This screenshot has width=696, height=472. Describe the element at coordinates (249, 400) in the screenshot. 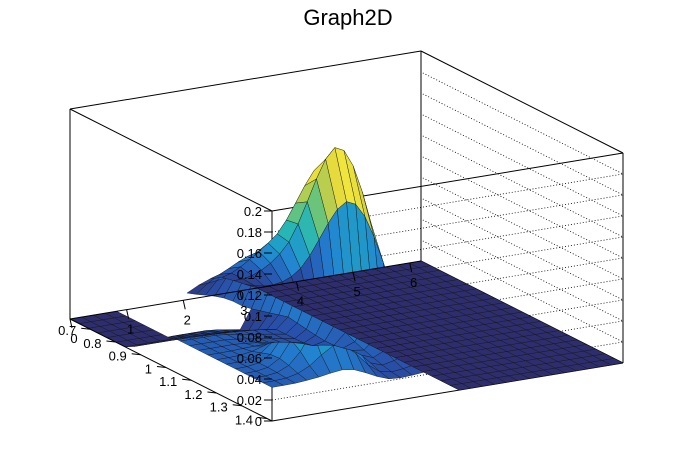

I see `z-tick-label-1: 0.02` at that location.